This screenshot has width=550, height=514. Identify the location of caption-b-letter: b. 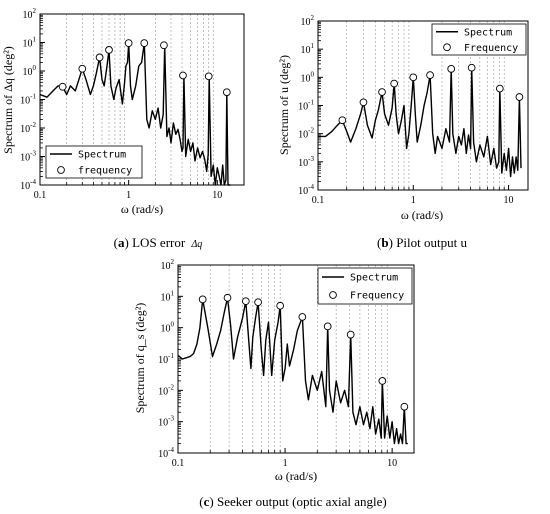
(384, 242).